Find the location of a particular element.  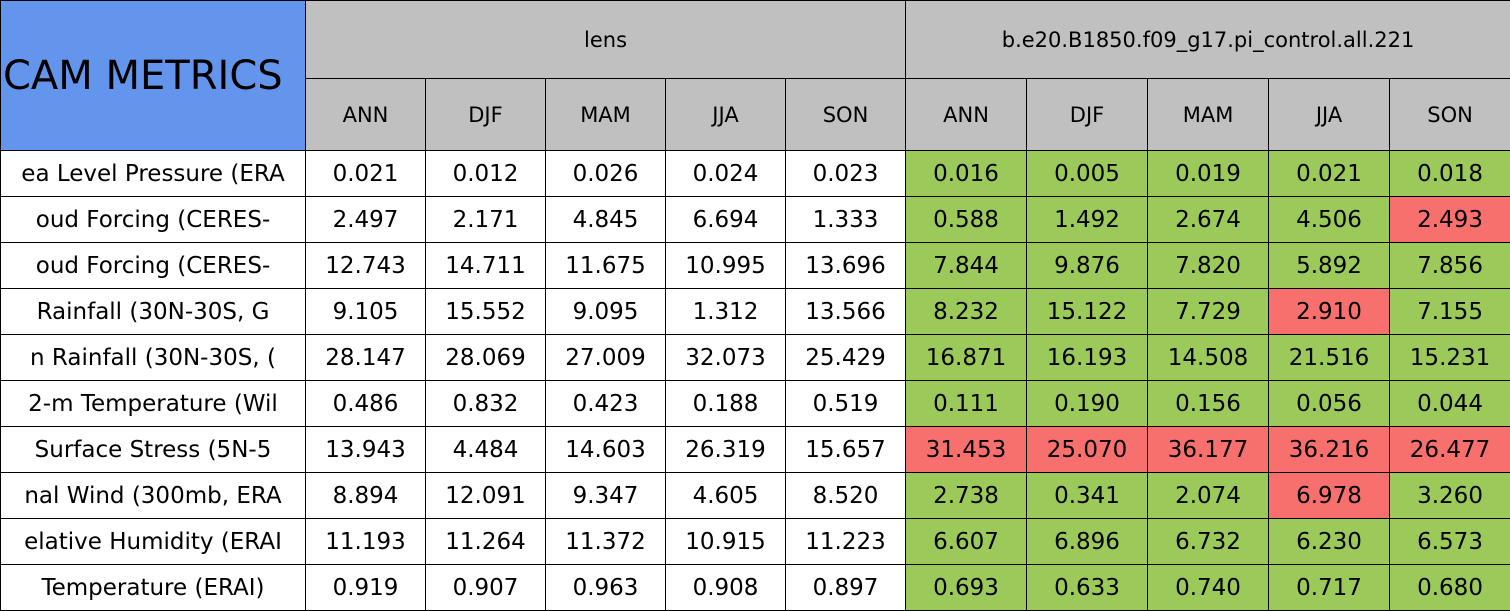

metric-cell: 0.897 is located at coordinates (845, 587).